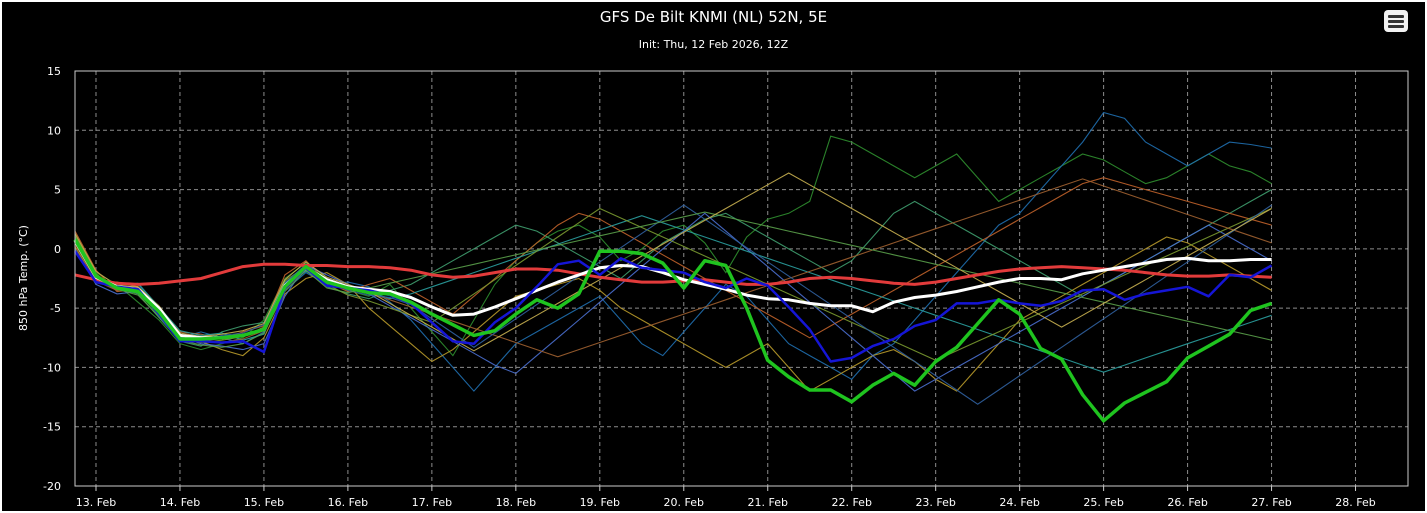  Describe the element at coordinates (180, 502) in the screenshot. I see `x-tick-label: 14. Feb` at that location.